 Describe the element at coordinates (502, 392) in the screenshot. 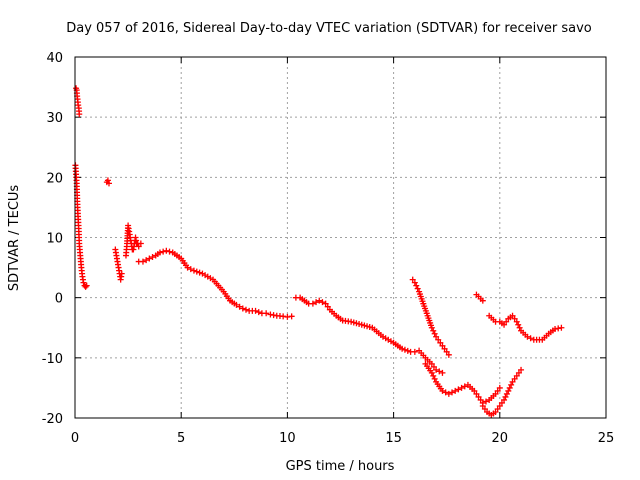

I see `series-dip-19.5h` at that location.